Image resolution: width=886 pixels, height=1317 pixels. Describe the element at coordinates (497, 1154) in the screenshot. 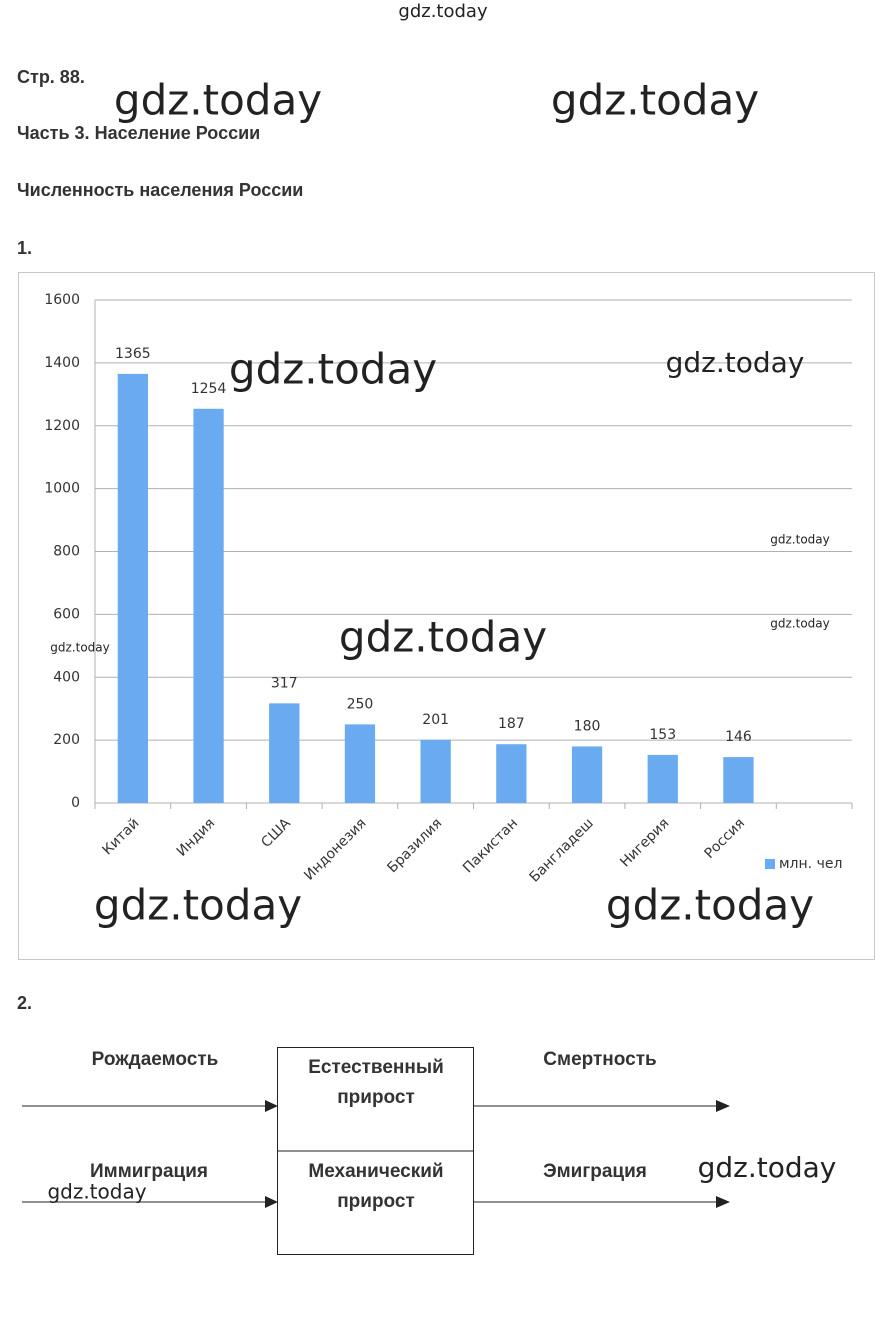

I see `arrowheads` at that location.